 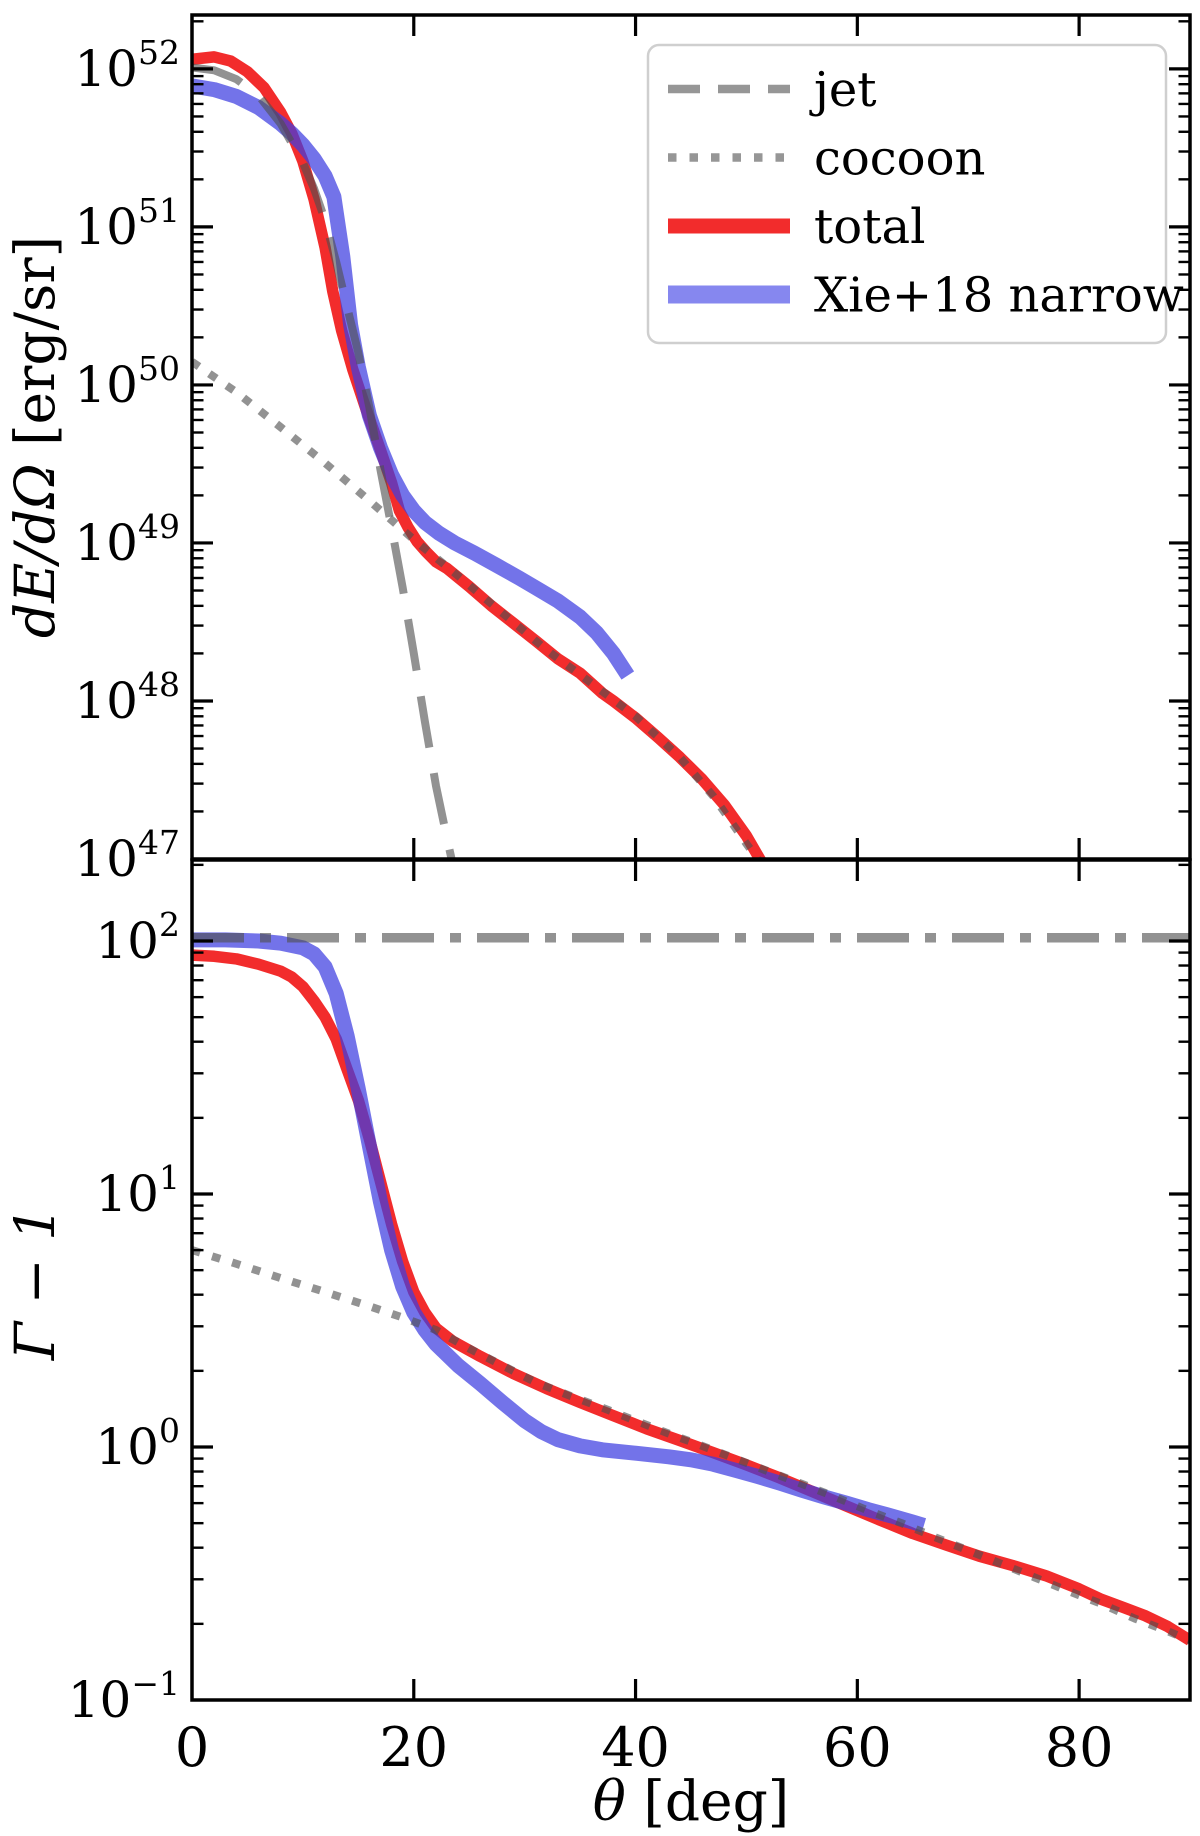 What do you see at coordinates (192, 1747) in the screenshot?
I see `x-tick-label: 0` at bounding box center [192, 1747].